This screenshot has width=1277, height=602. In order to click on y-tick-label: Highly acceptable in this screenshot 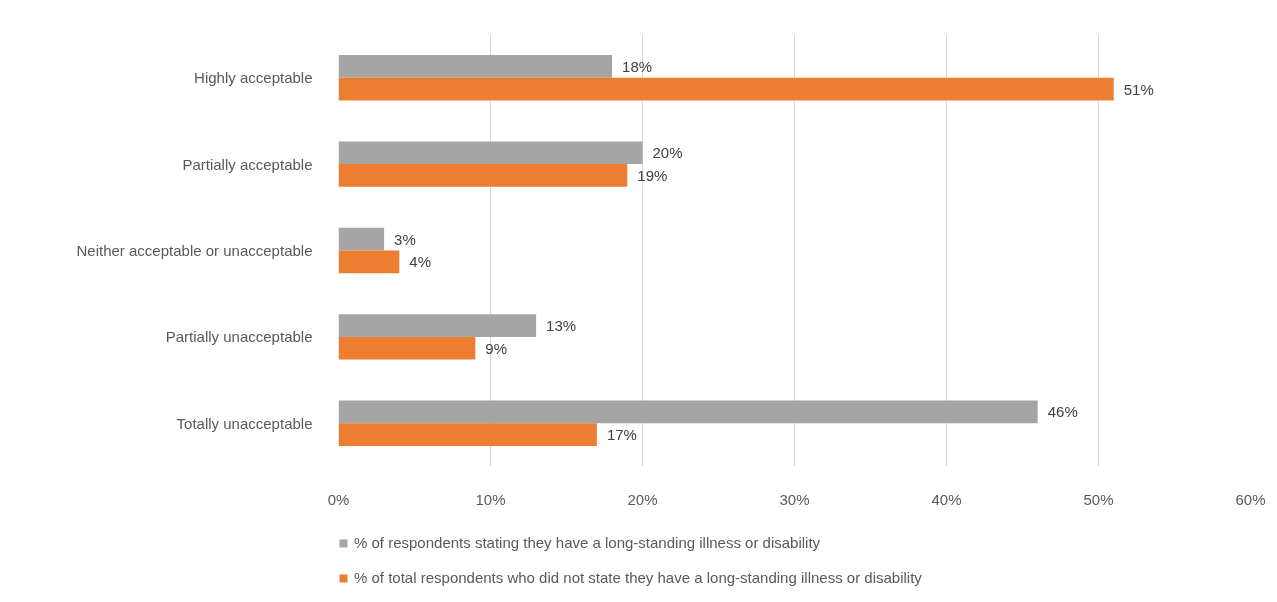, I will do `click(253, 78)`.